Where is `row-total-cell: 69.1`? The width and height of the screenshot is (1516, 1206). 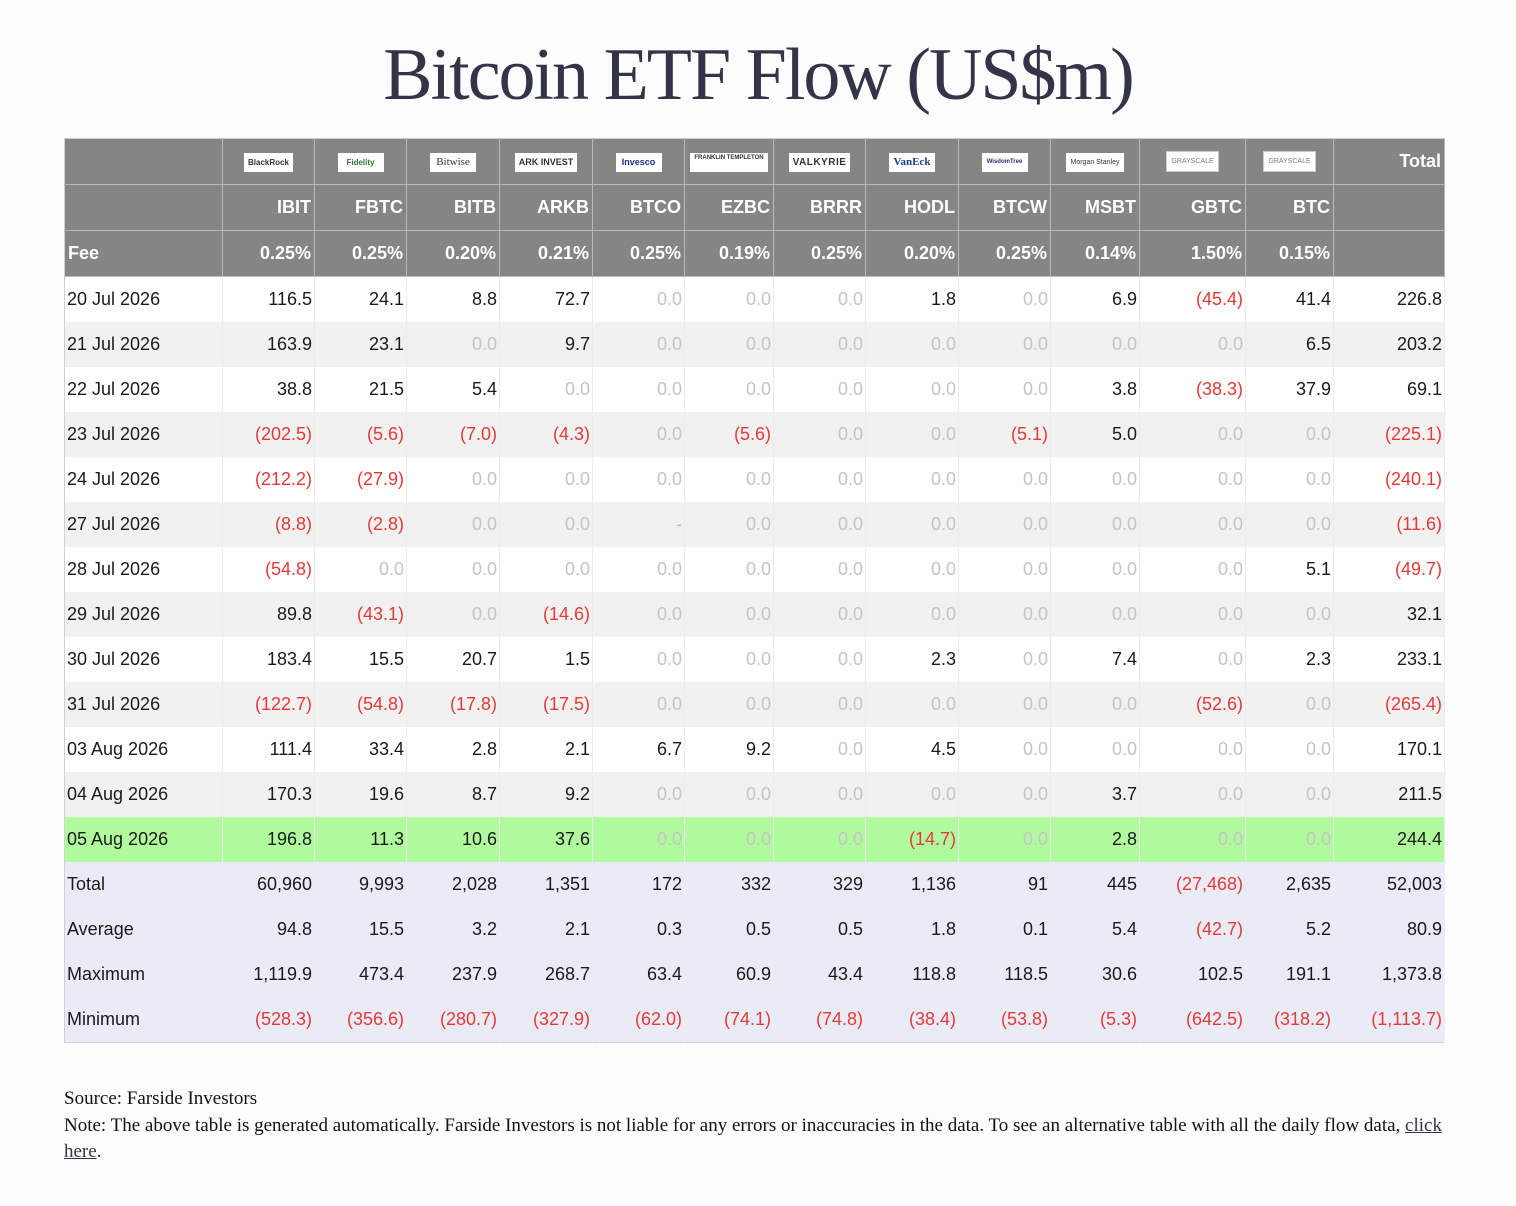 row-total-cell: 69.1 is located at coordinates (1389, 389).